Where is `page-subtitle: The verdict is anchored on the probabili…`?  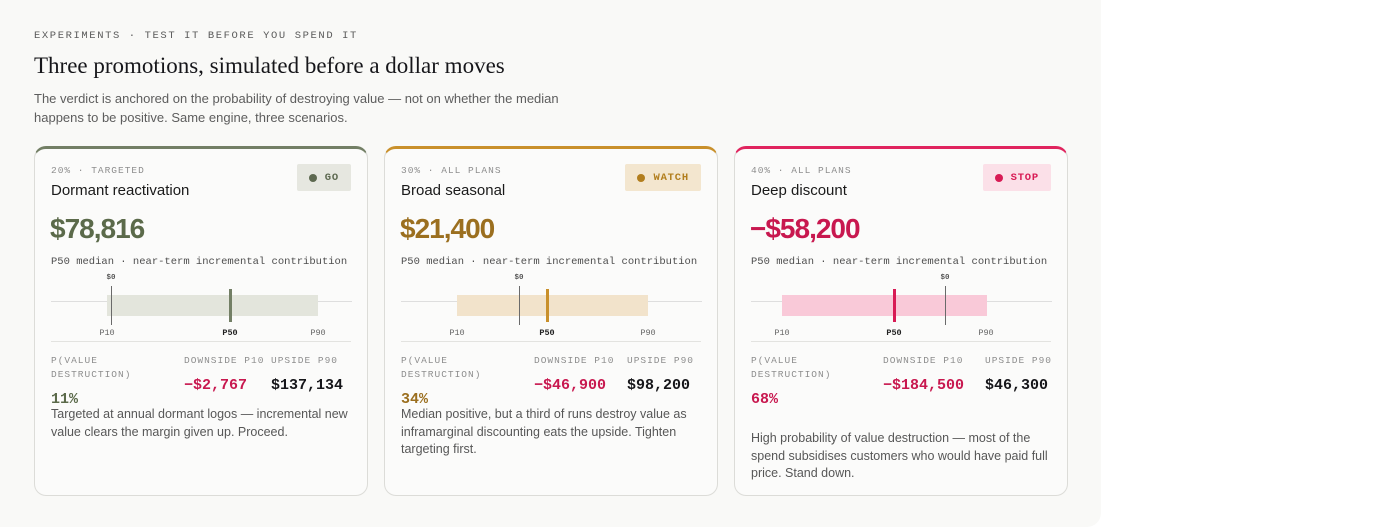 page-subtitle: The verdict is anchored on the probabili… is located at coordinates (296, 108).